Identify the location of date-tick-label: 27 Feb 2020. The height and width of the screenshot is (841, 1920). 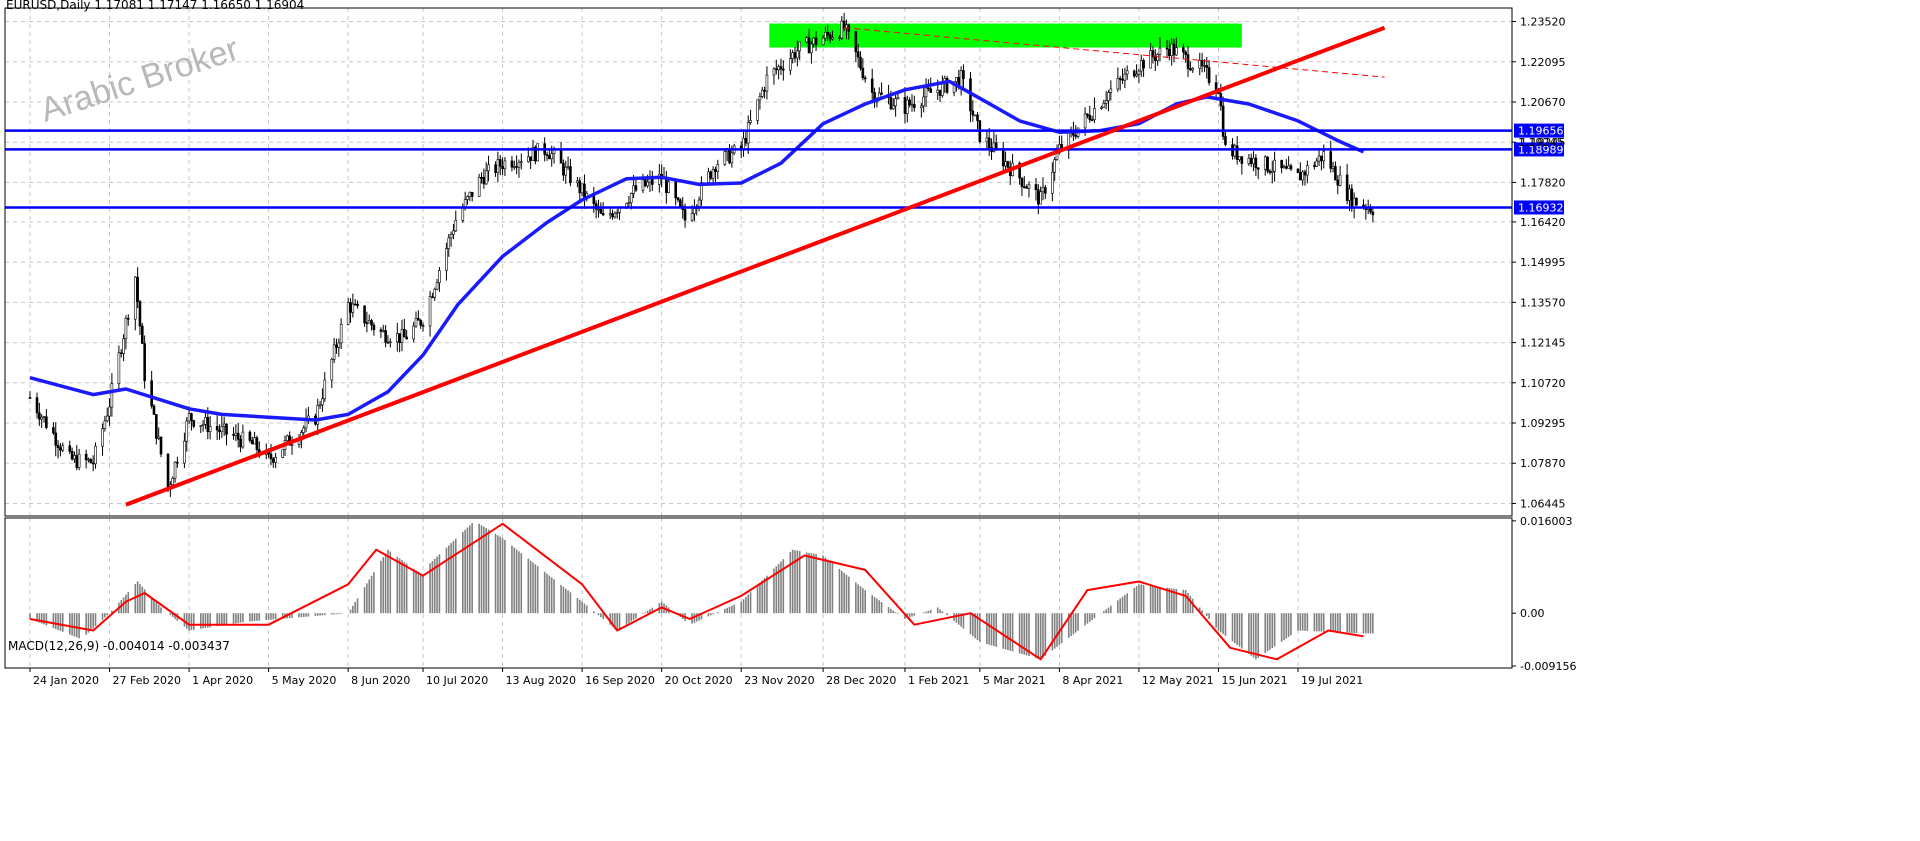
(147, 680).